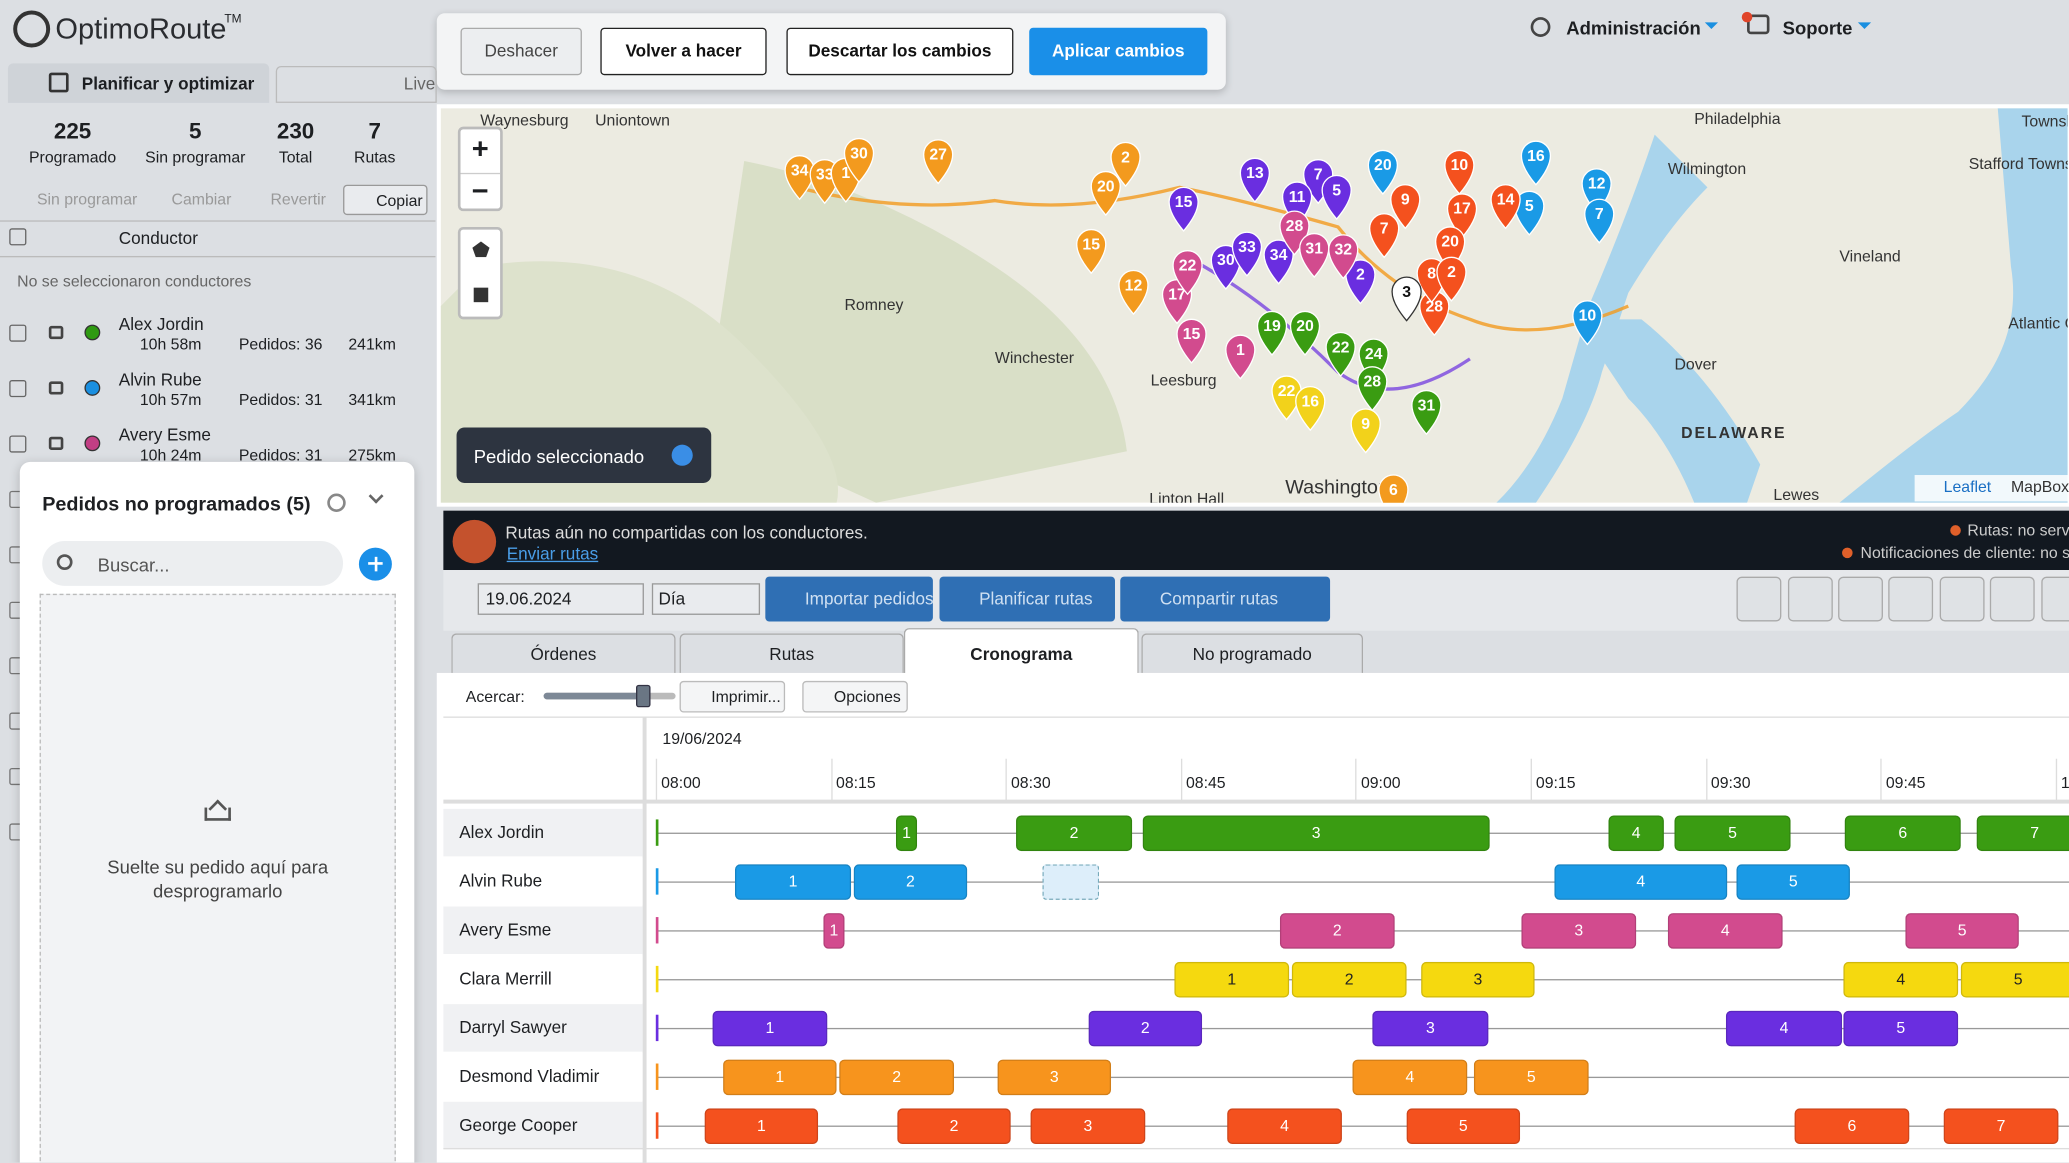 The image size is (2069, 1163). I want to click on map-pin: 31, so click(1426, 412).